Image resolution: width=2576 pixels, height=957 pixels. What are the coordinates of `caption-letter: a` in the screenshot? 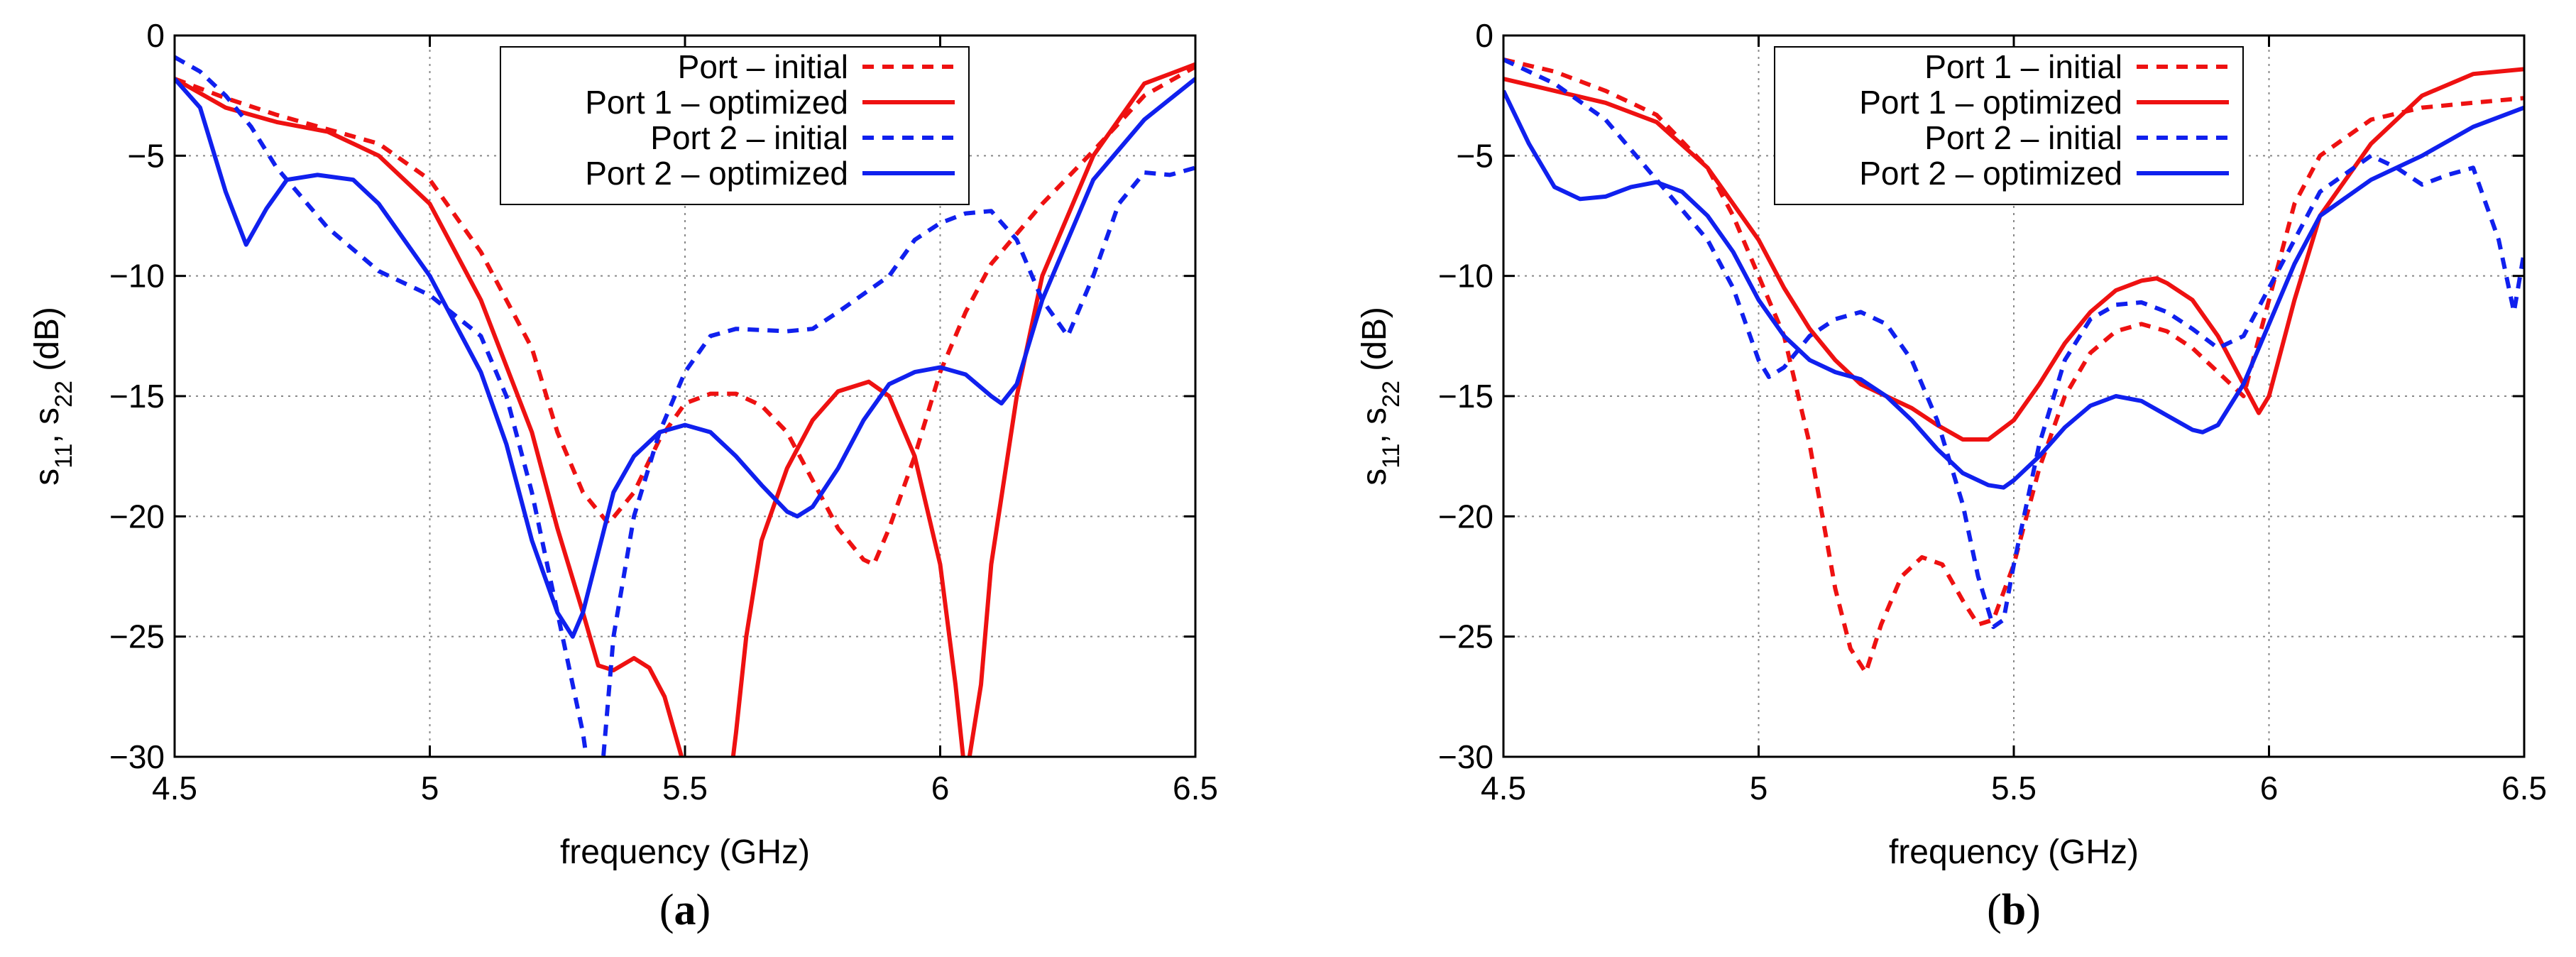 It's located at (685, 910).